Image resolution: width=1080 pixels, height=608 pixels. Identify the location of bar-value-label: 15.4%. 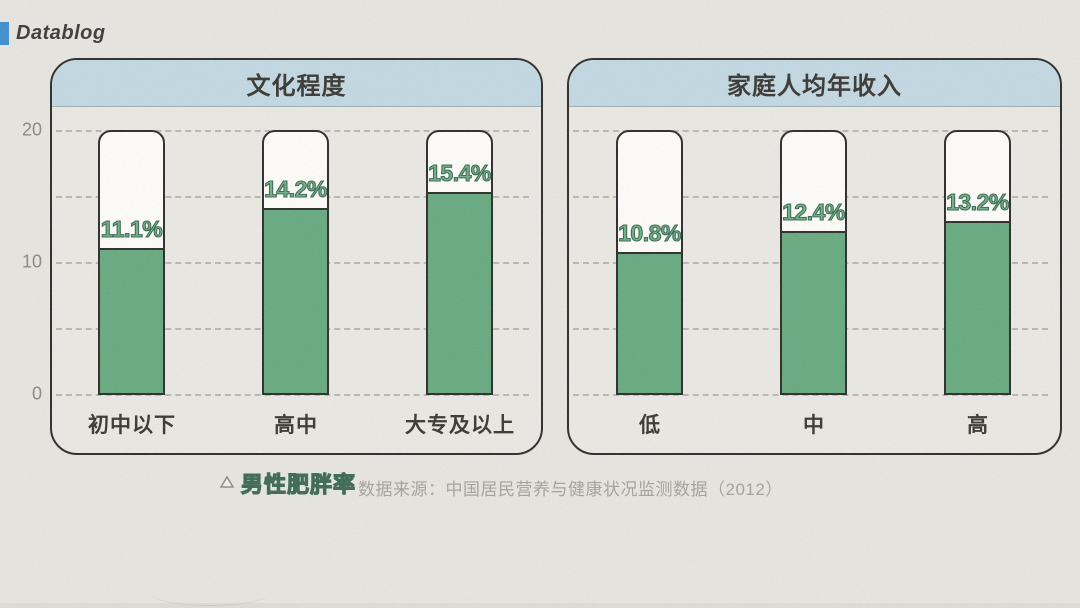
(460, 172).